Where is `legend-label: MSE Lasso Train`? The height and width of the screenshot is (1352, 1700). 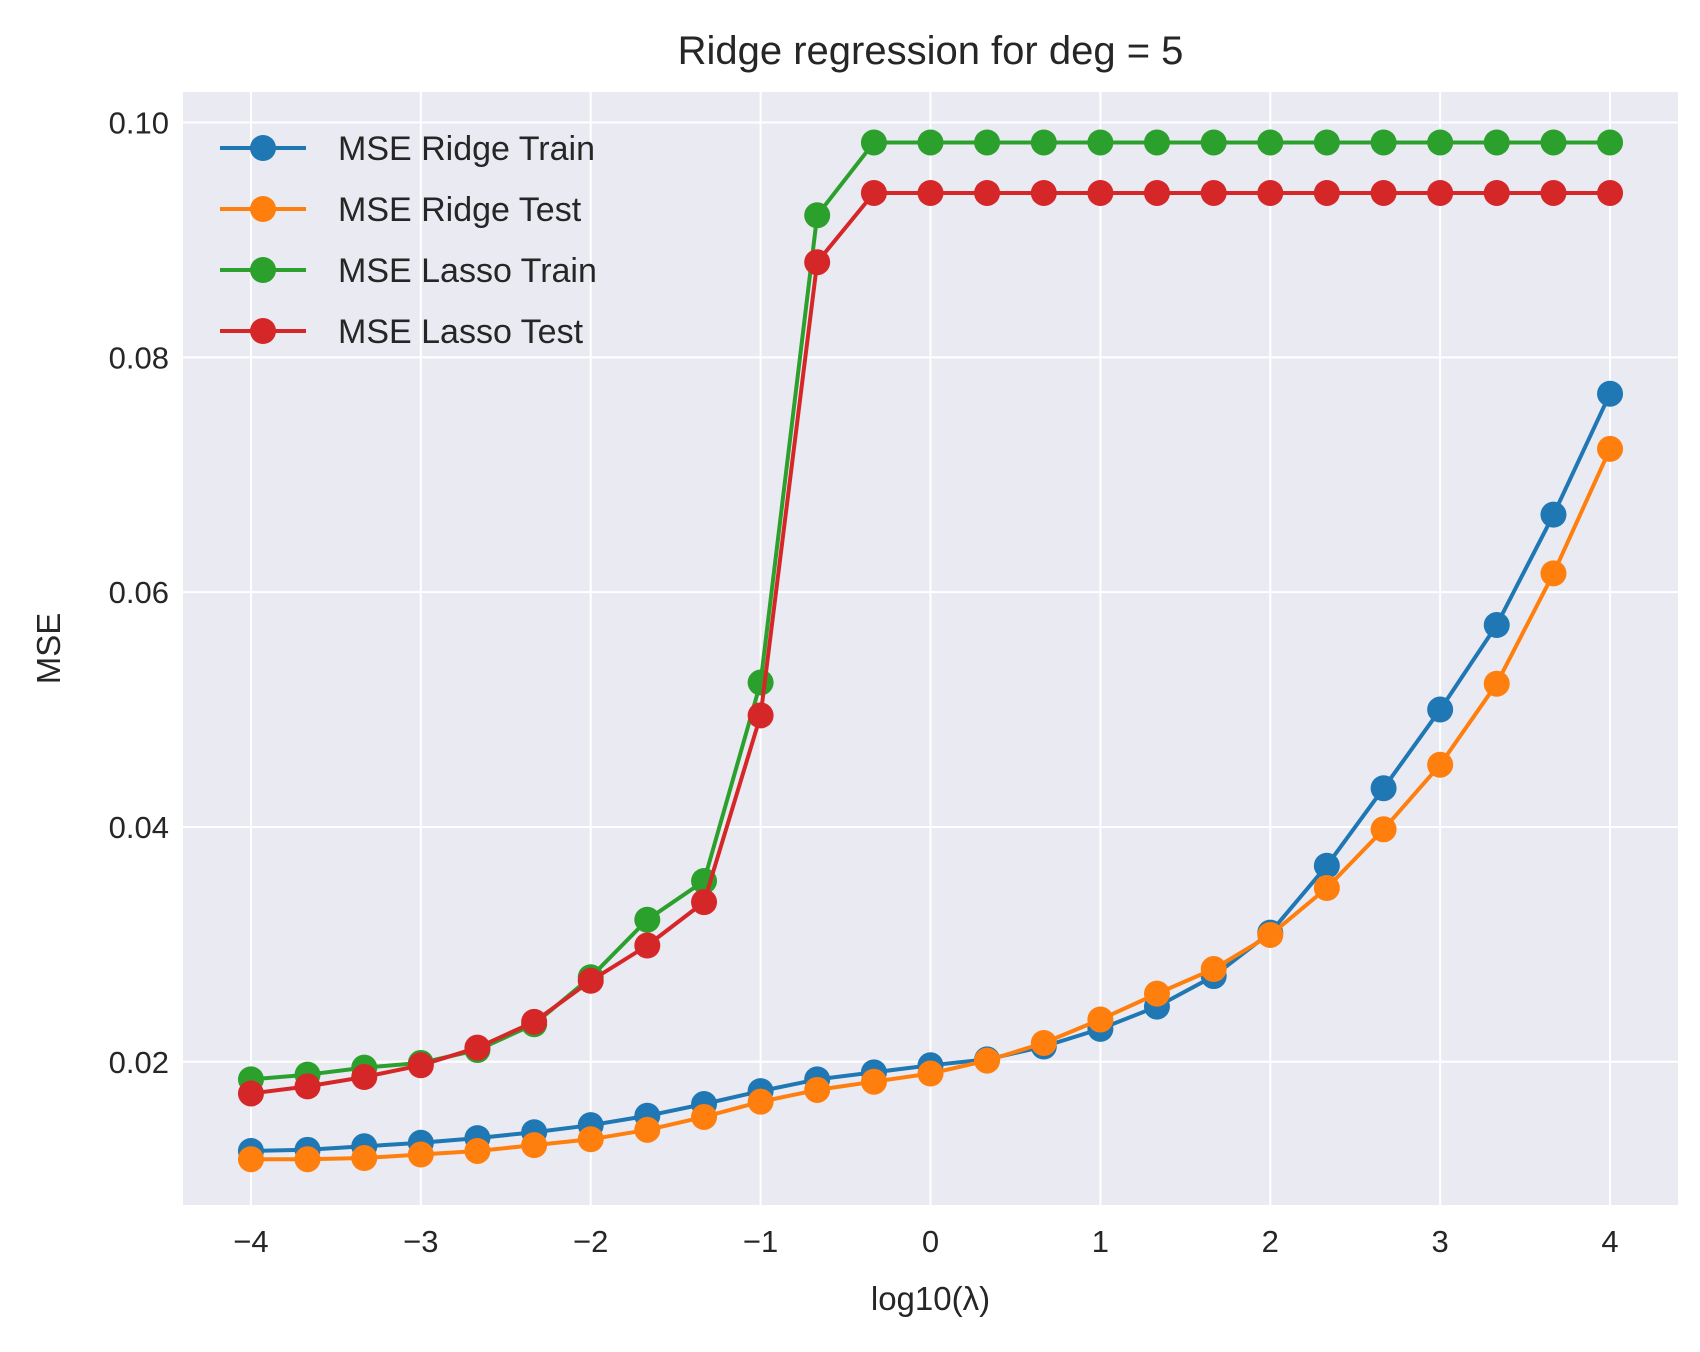
legend-label: MSE Lasso Train is located at coordinates (467, 271).